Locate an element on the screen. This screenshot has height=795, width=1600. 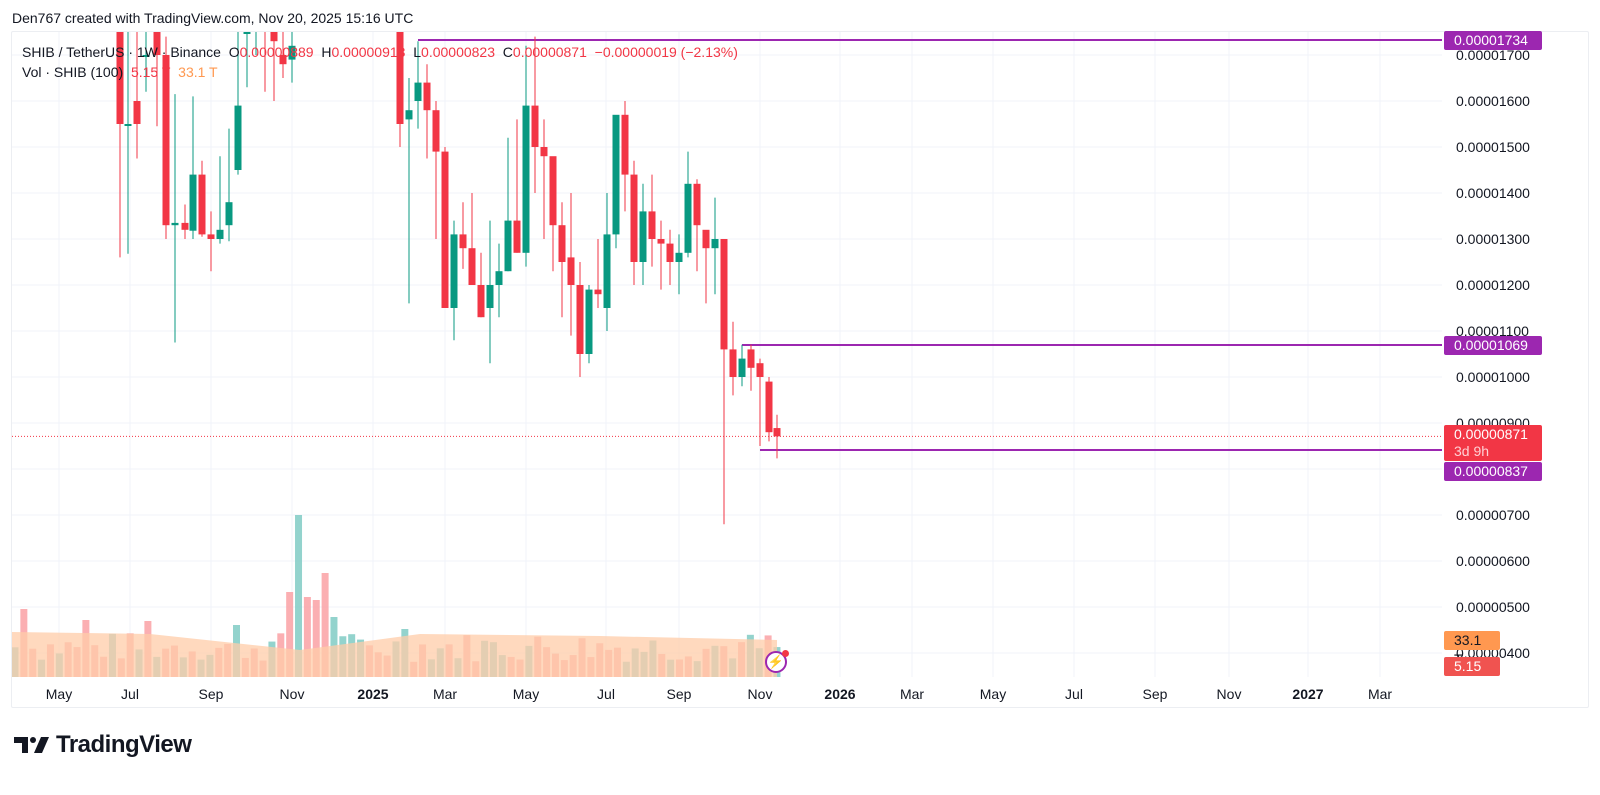
price-tick: 0.00001000 is located at coordinates (1493, 377).